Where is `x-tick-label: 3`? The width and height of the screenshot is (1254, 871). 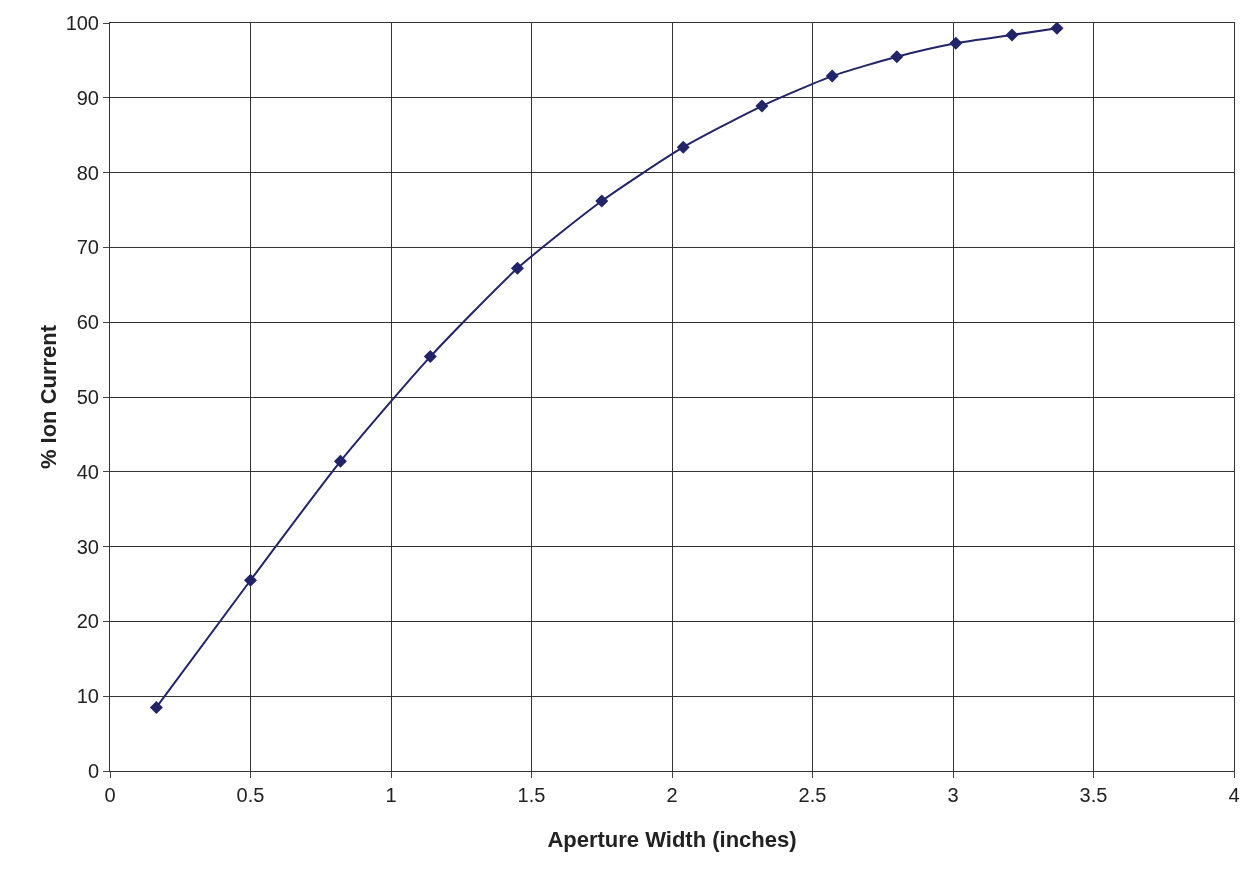 x-tick-label: 3 is located at coordinates (953, 795).